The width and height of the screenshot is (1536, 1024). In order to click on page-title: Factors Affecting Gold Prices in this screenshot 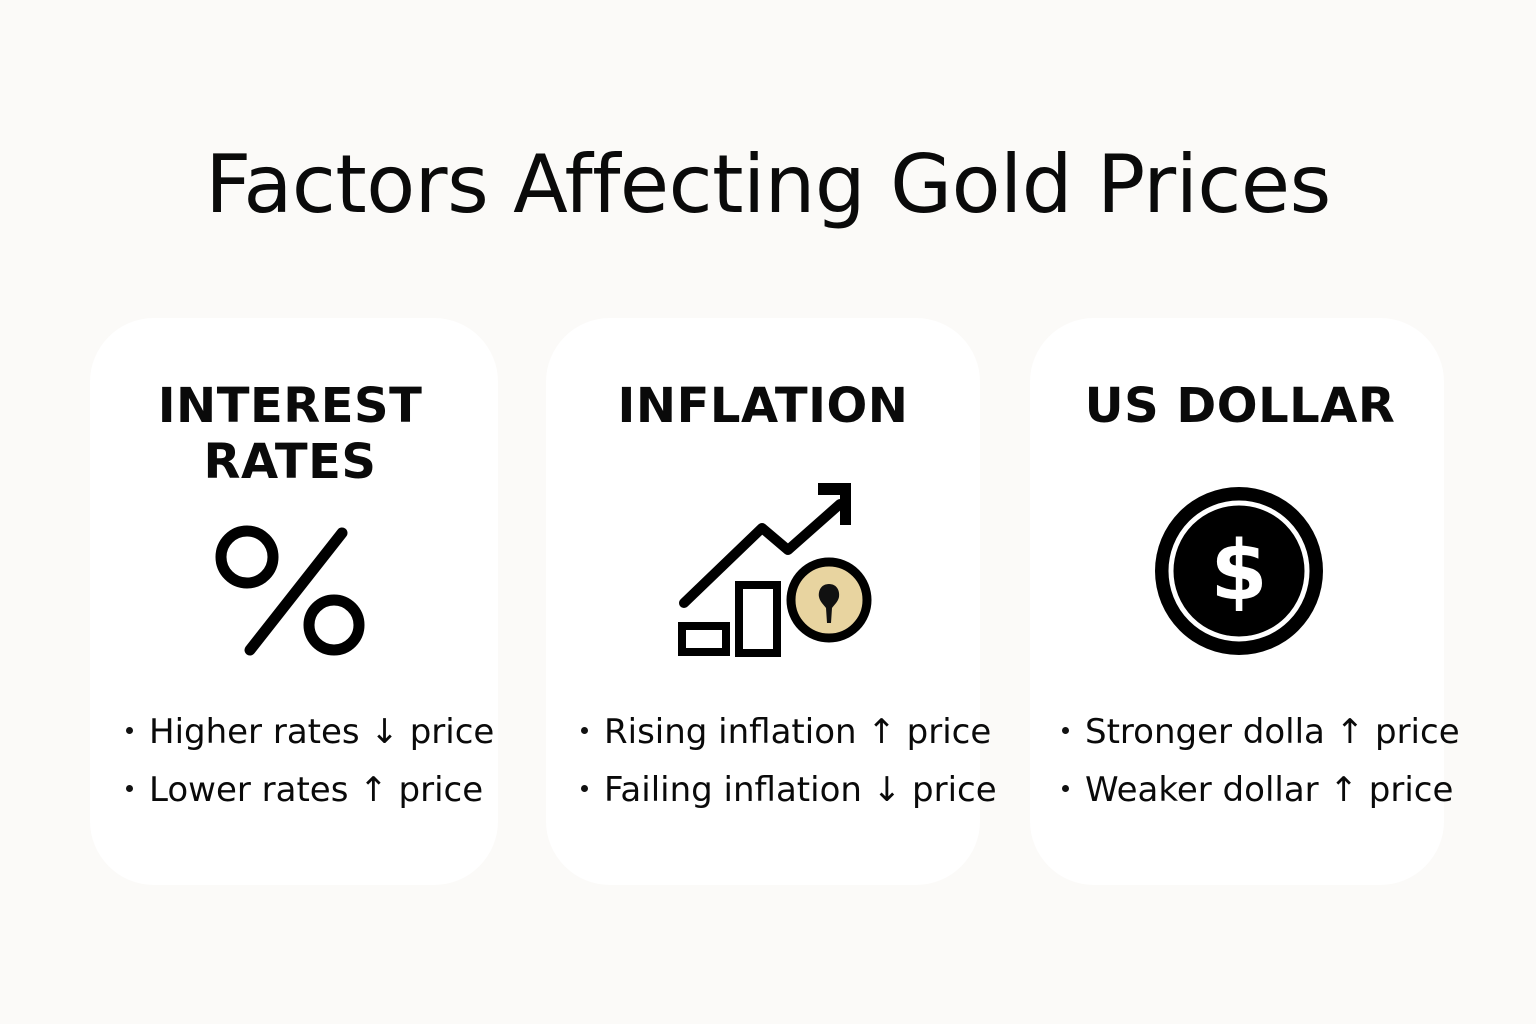, I will do `click(768, 184)`.